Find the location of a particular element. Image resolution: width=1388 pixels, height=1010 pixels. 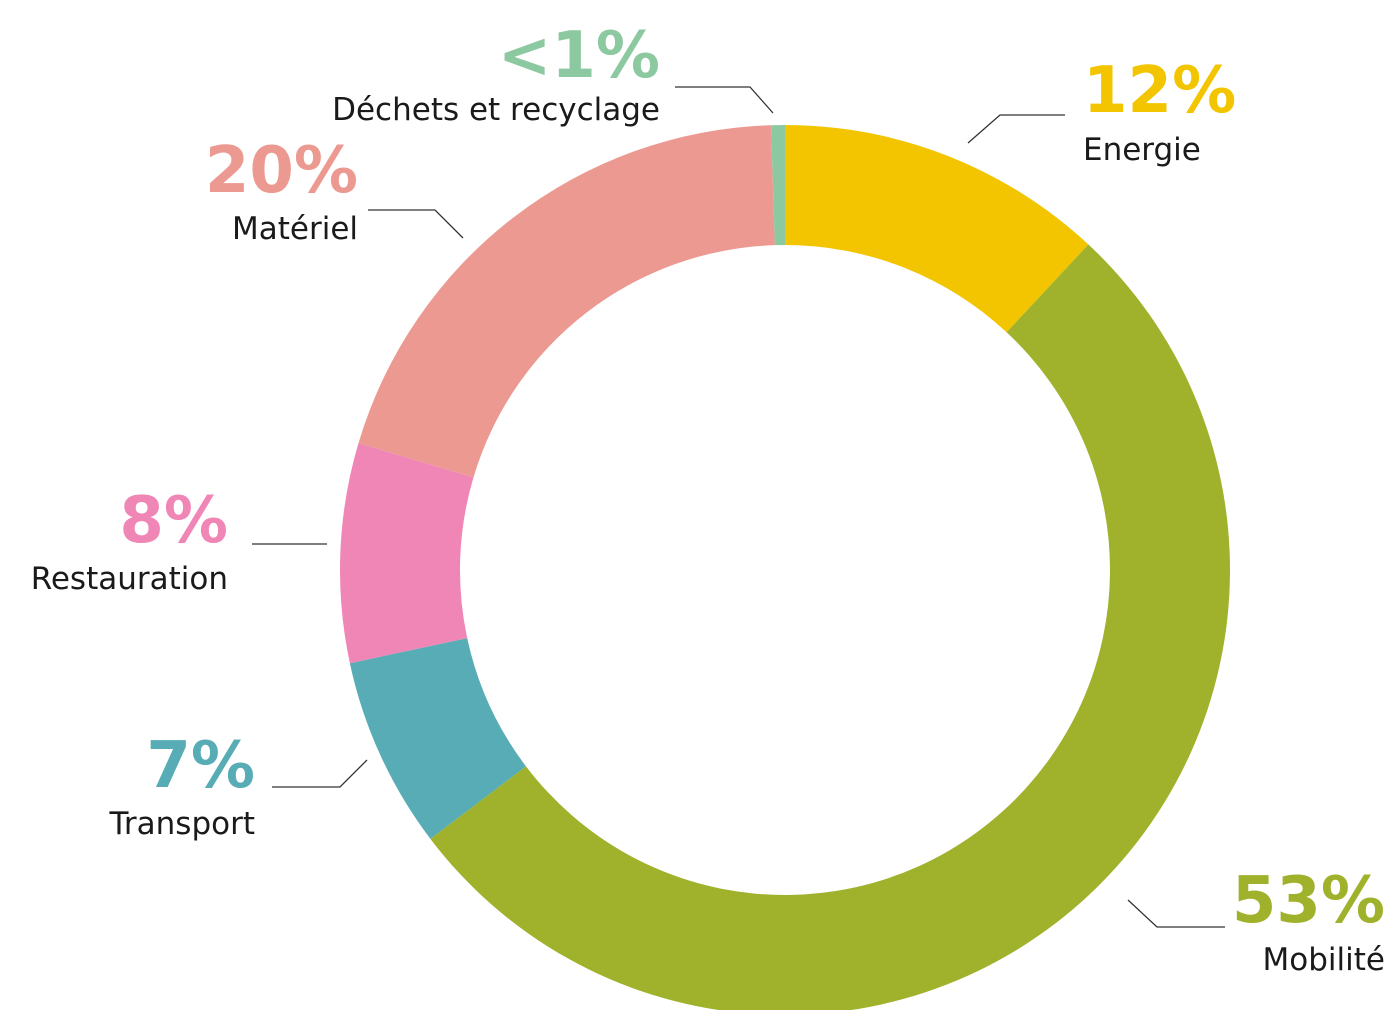

category-label: Mobilité is located at coordinates (1324, 960).